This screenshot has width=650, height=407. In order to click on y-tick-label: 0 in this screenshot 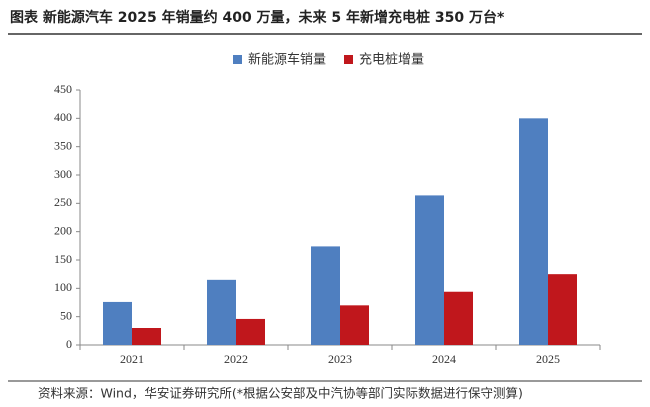, I will do `click(69, 344)`.